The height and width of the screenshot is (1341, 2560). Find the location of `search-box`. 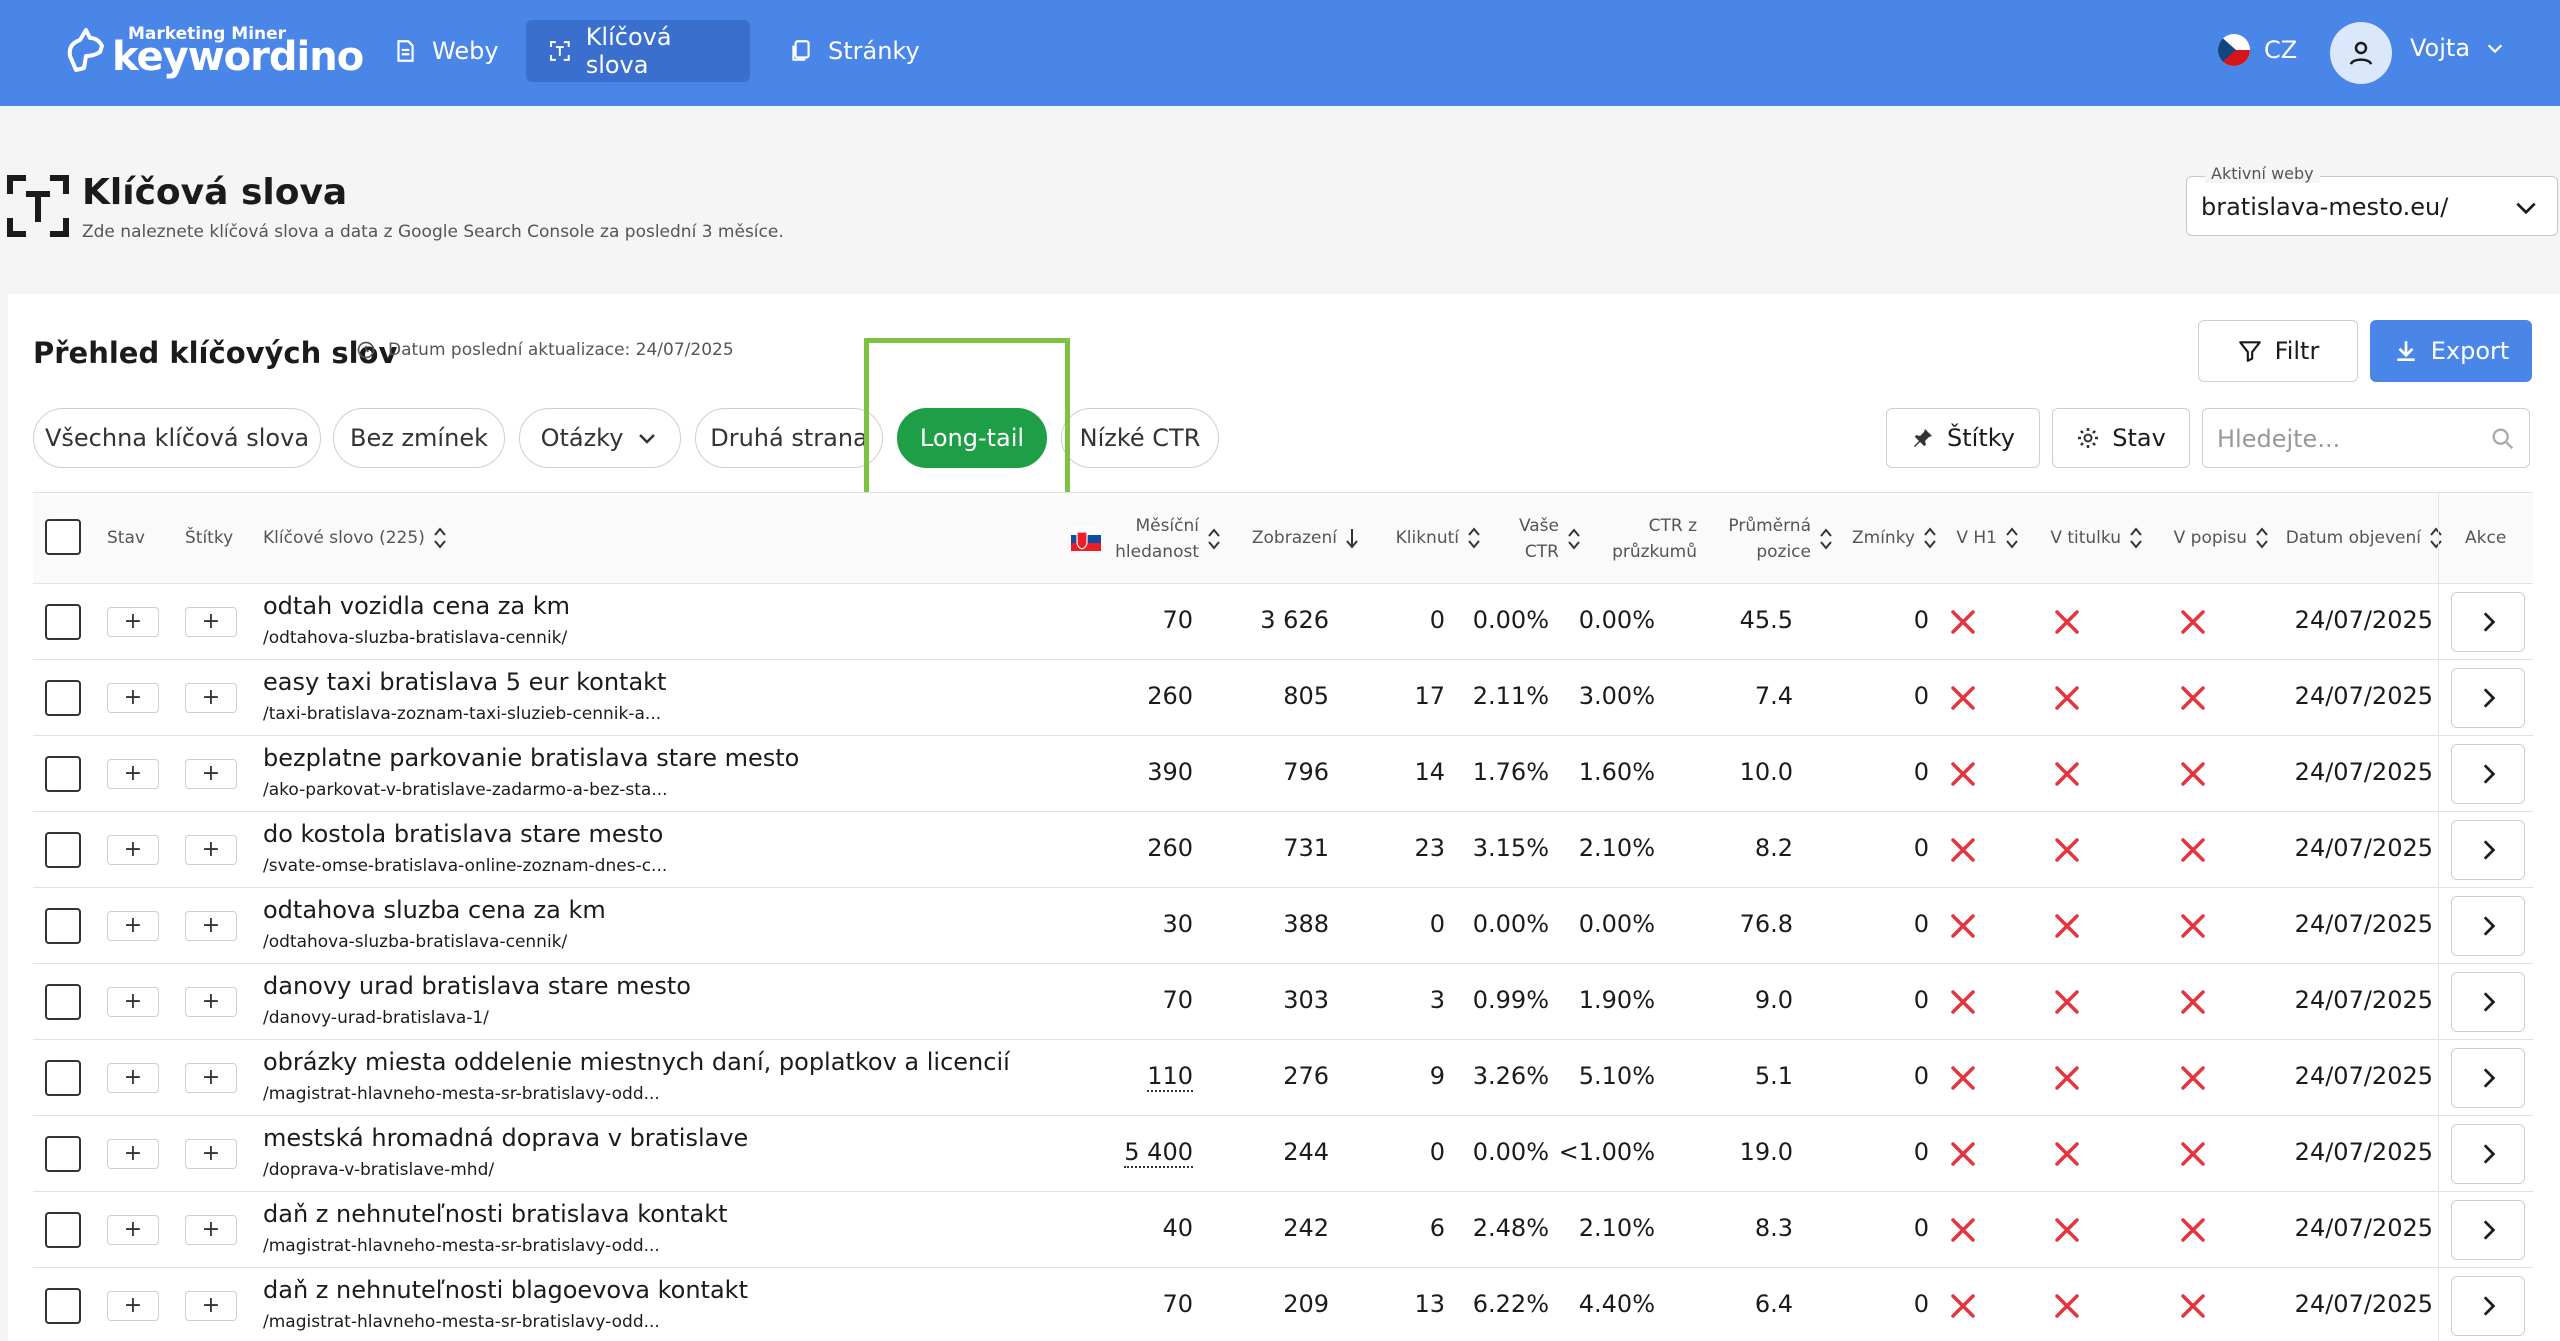

search-box is located at coordinates (2366, 438).